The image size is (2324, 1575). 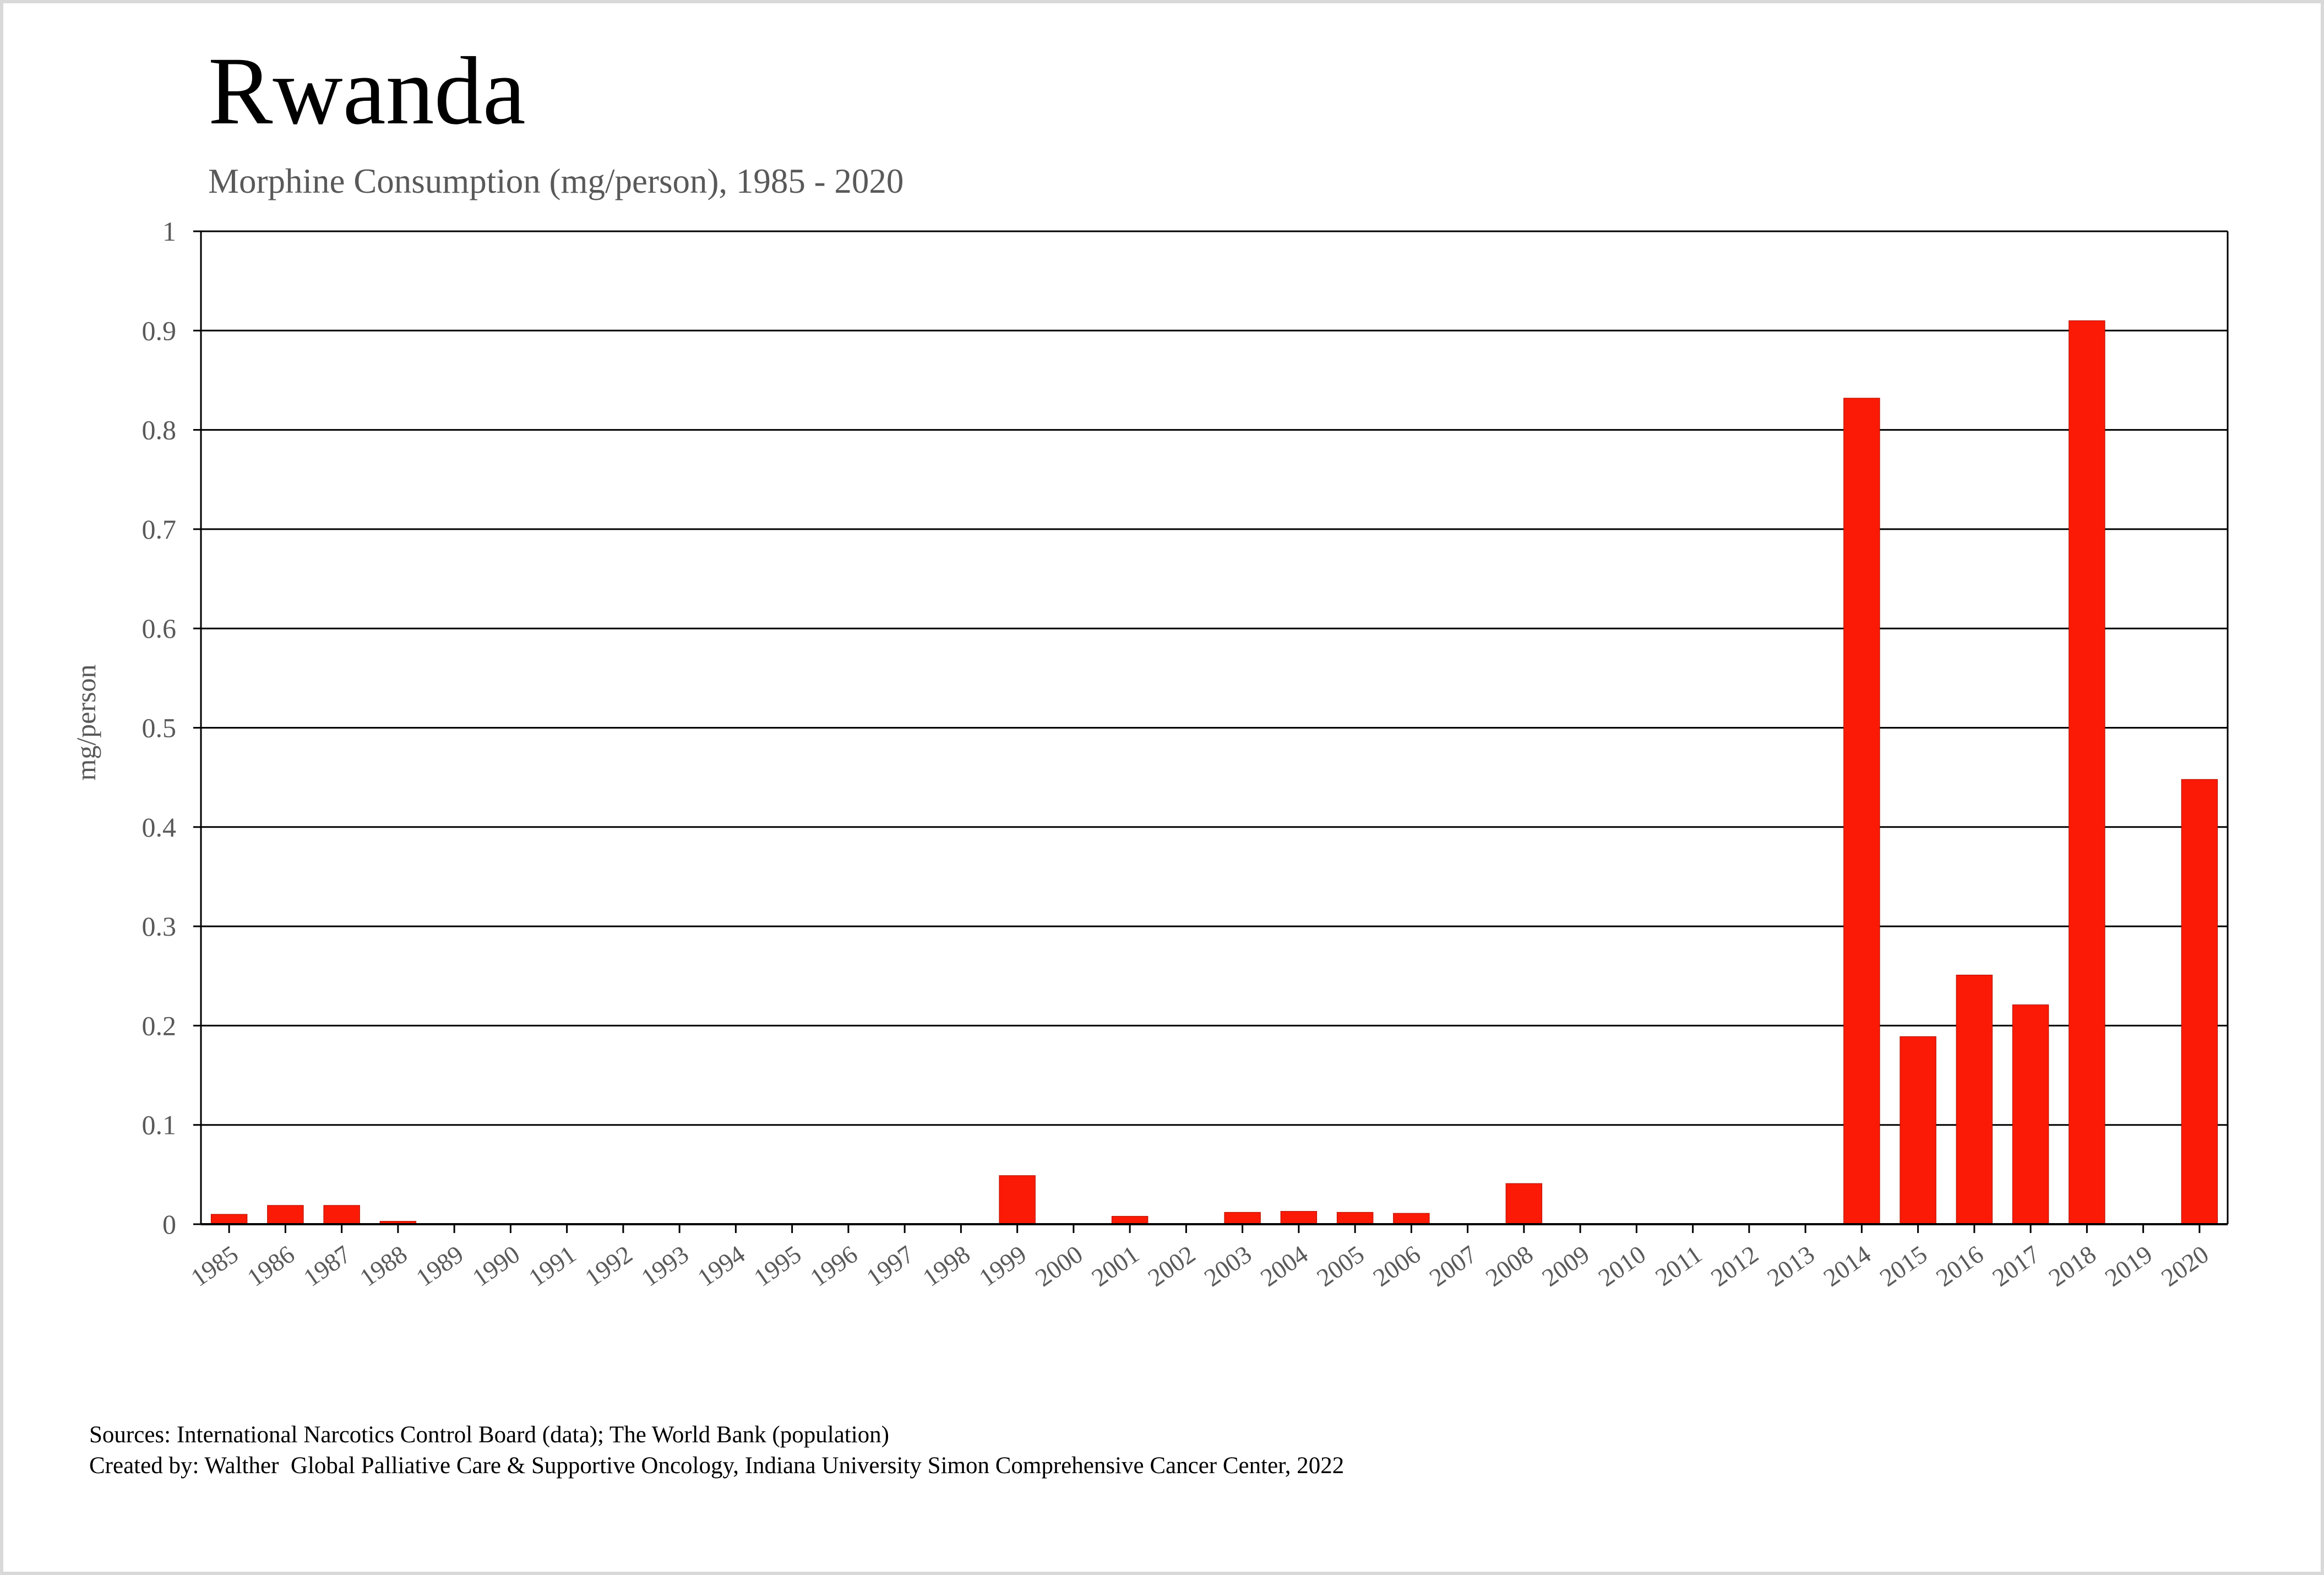 What do you see at coordinates (229, 1220) in the screenshot?
I see `bar-1985` at bounding box center [229, 1220].